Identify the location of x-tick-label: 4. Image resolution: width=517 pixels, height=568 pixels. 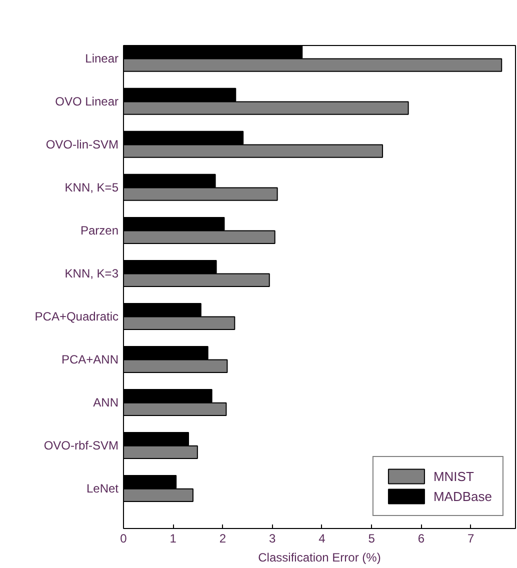
(322, 539).